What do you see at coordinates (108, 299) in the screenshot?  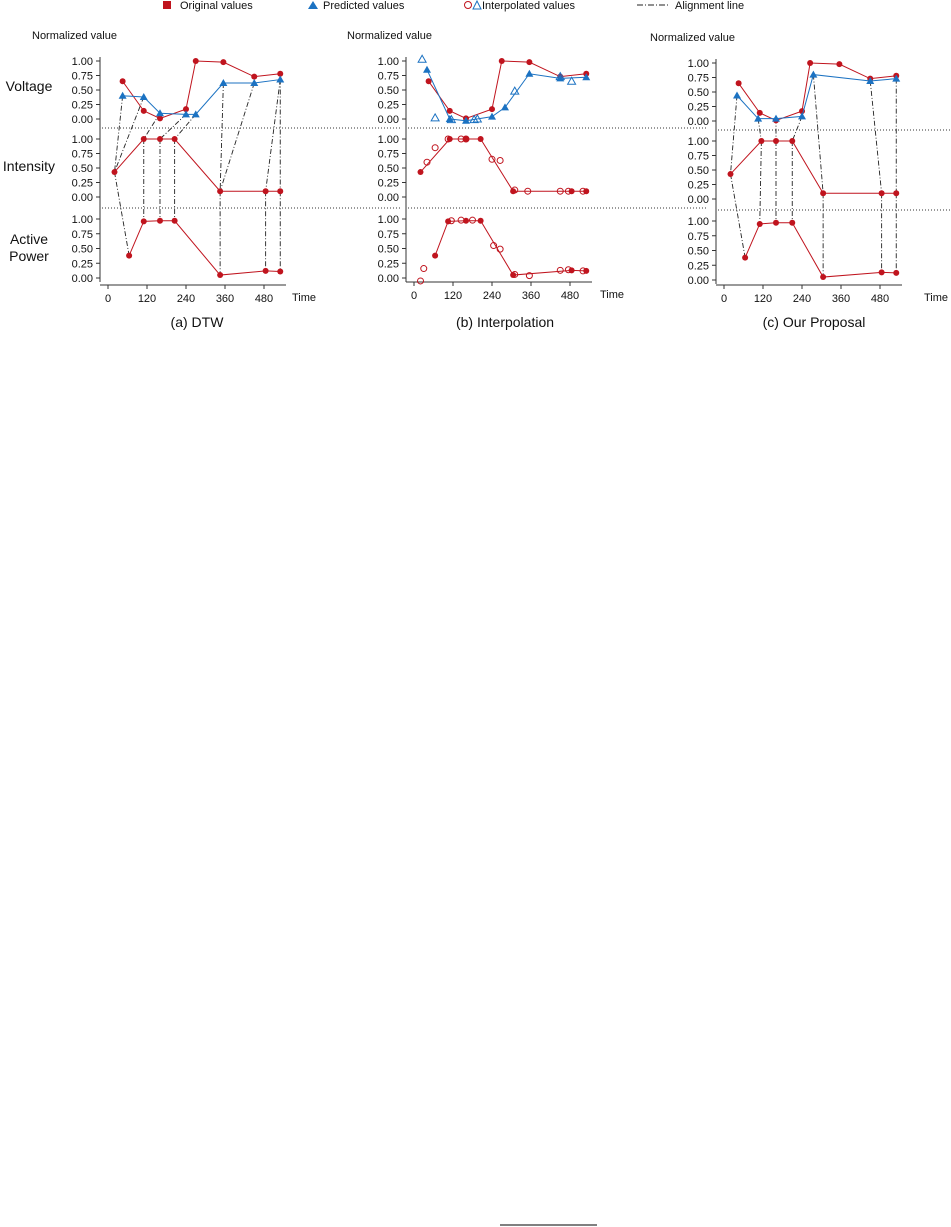 I see `x-tick-label: 0` at bounding box center [108, 299].